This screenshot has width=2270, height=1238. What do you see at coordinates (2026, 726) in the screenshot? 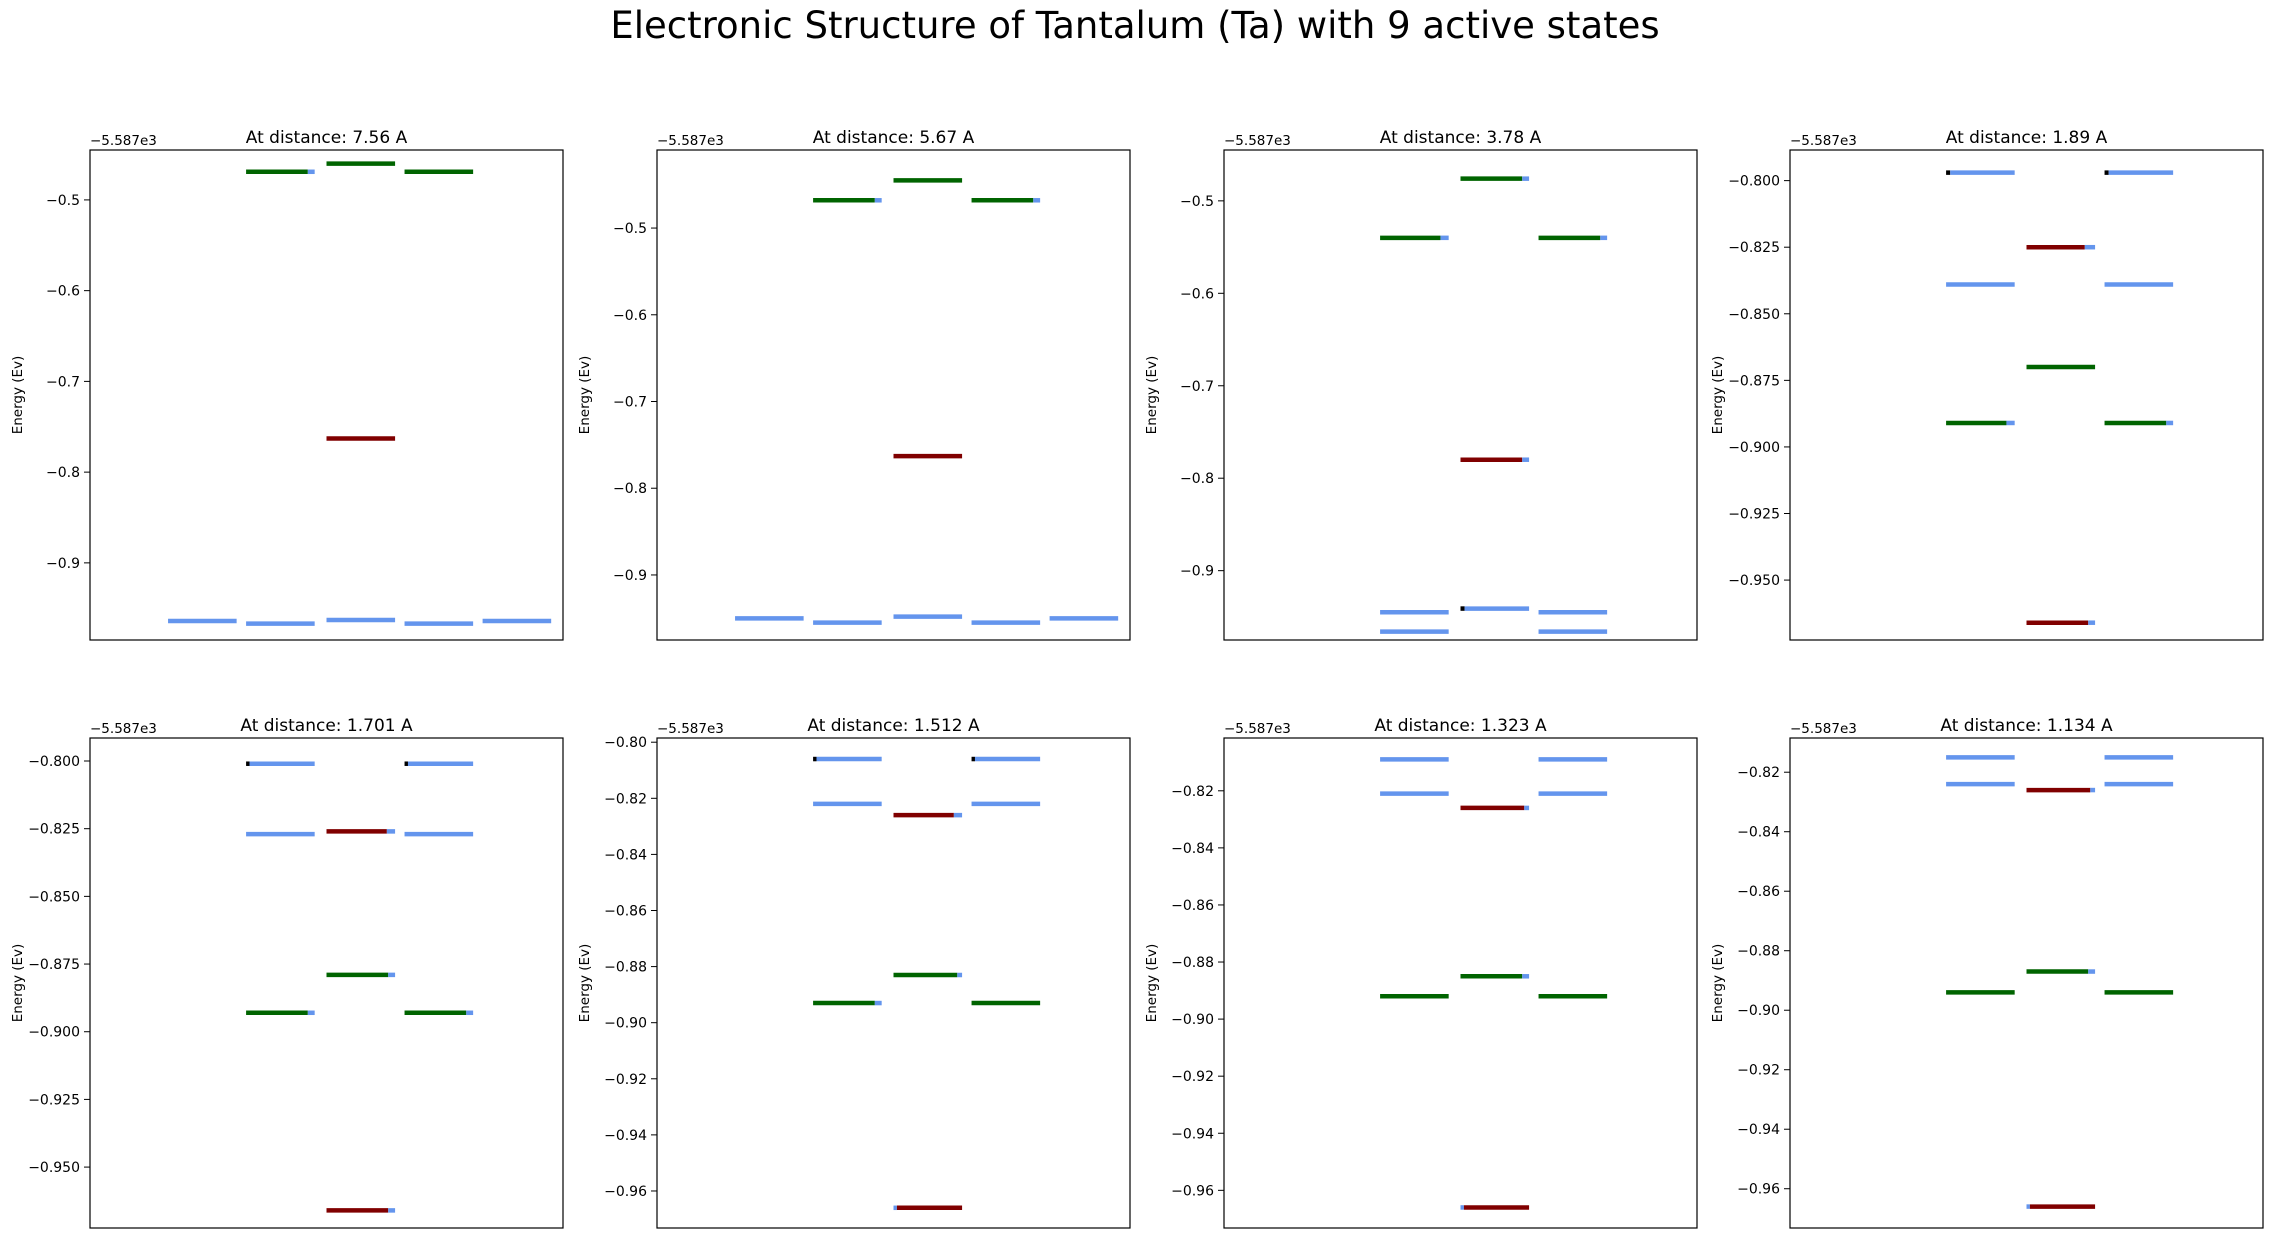
I see `subplot-title: At distance: 1.134 A` at bounding box center [2026, 726].